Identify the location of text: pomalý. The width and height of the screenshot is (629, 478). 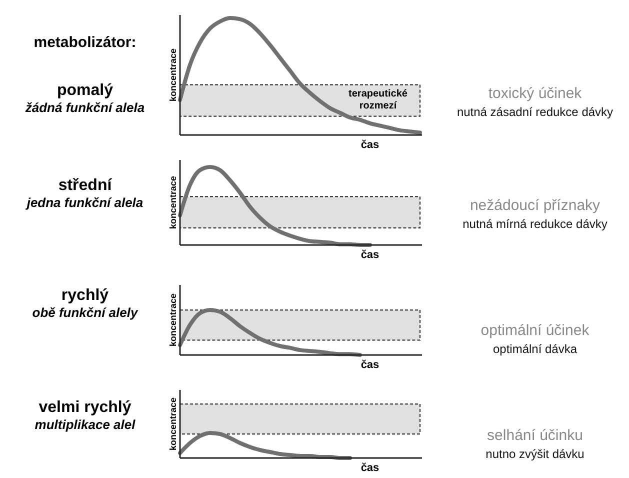
(85, 90).